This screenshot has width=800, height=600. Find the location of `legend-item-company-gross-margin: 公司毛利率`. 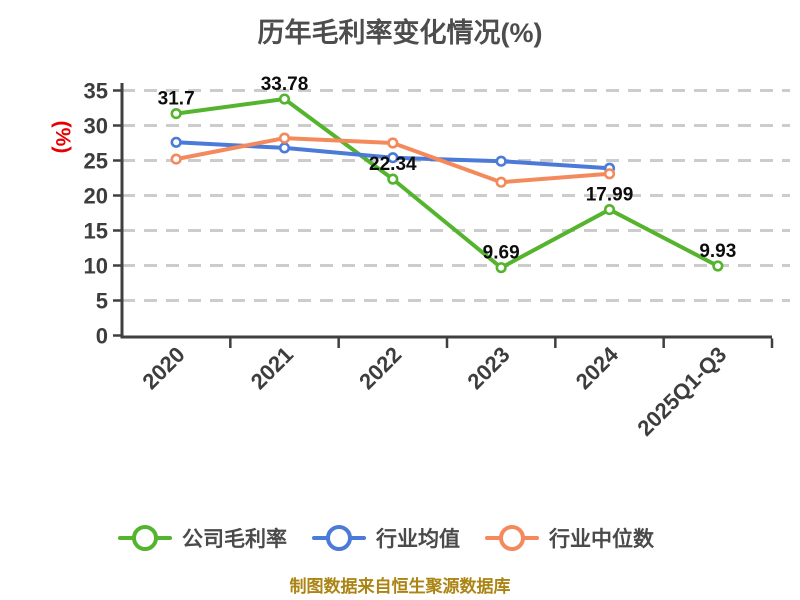

legend-item-company-gross-margin: 公司毛利率 is located at coordinates (202, 538).